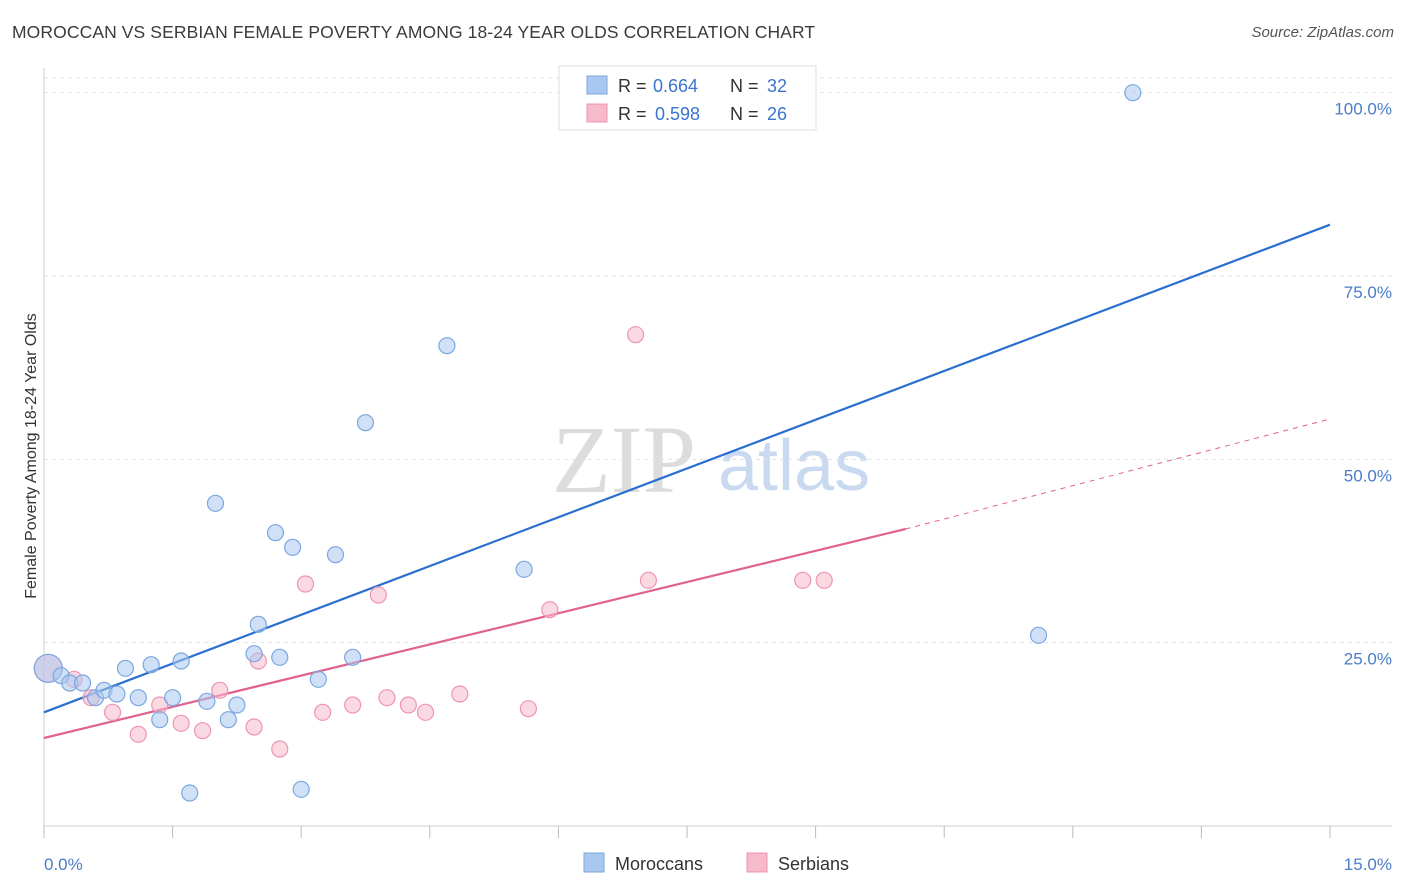 This screenshot has width=1406, height=892. Describe the element at coordinates (1368, 292) in the screenshot. I see `y-tick-label: 75.0%` at that location.